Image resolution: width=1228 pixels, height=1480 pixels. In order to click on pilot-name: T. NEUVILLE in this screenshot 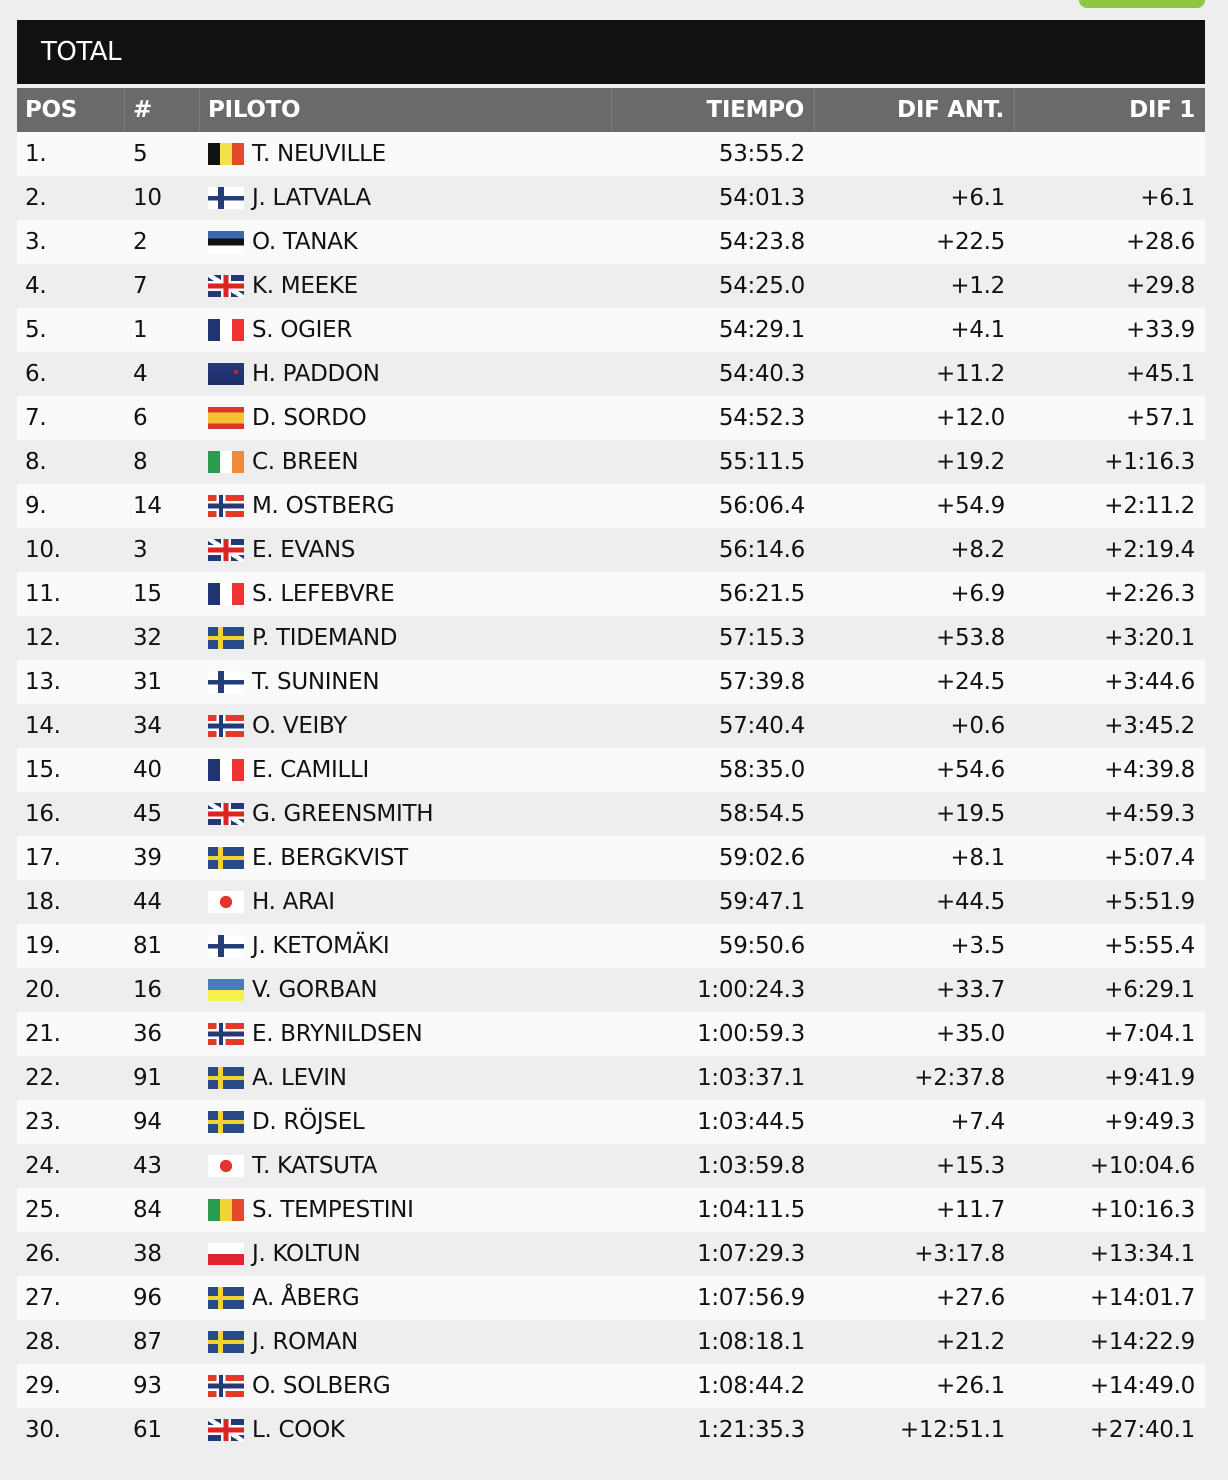, I will do `click(319, 154)`.